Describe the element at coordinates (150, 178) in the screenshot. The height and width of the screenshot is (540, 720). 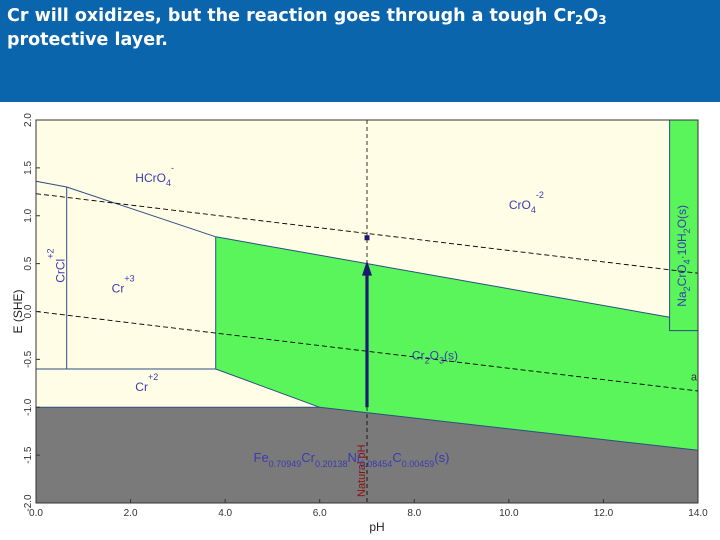
I see `formula-part: HCrO` at that location.